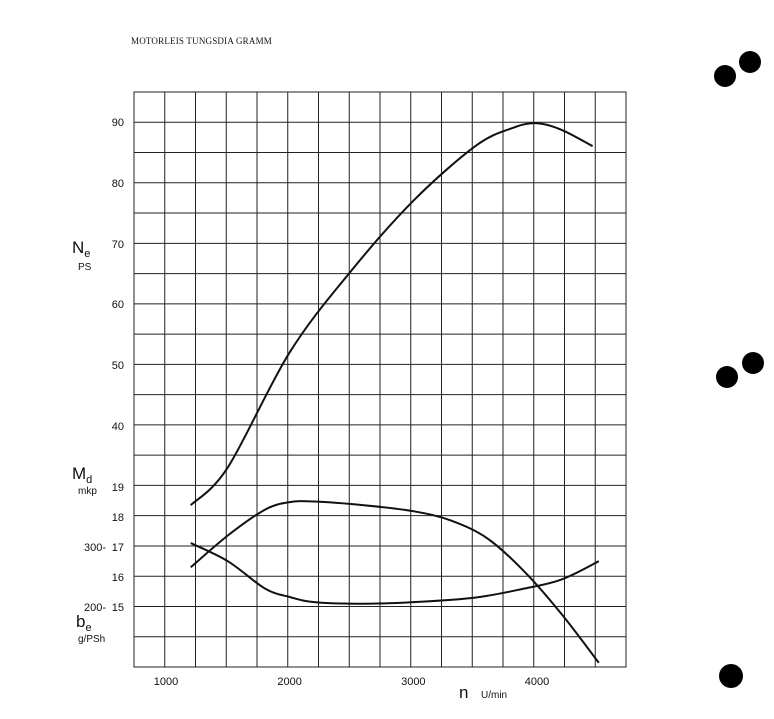 The width and height of the screenshot is (774, 719). Describe the element at coordinates (118, 427) in the screenshot. I see `power-tick-label: 40` at that location.